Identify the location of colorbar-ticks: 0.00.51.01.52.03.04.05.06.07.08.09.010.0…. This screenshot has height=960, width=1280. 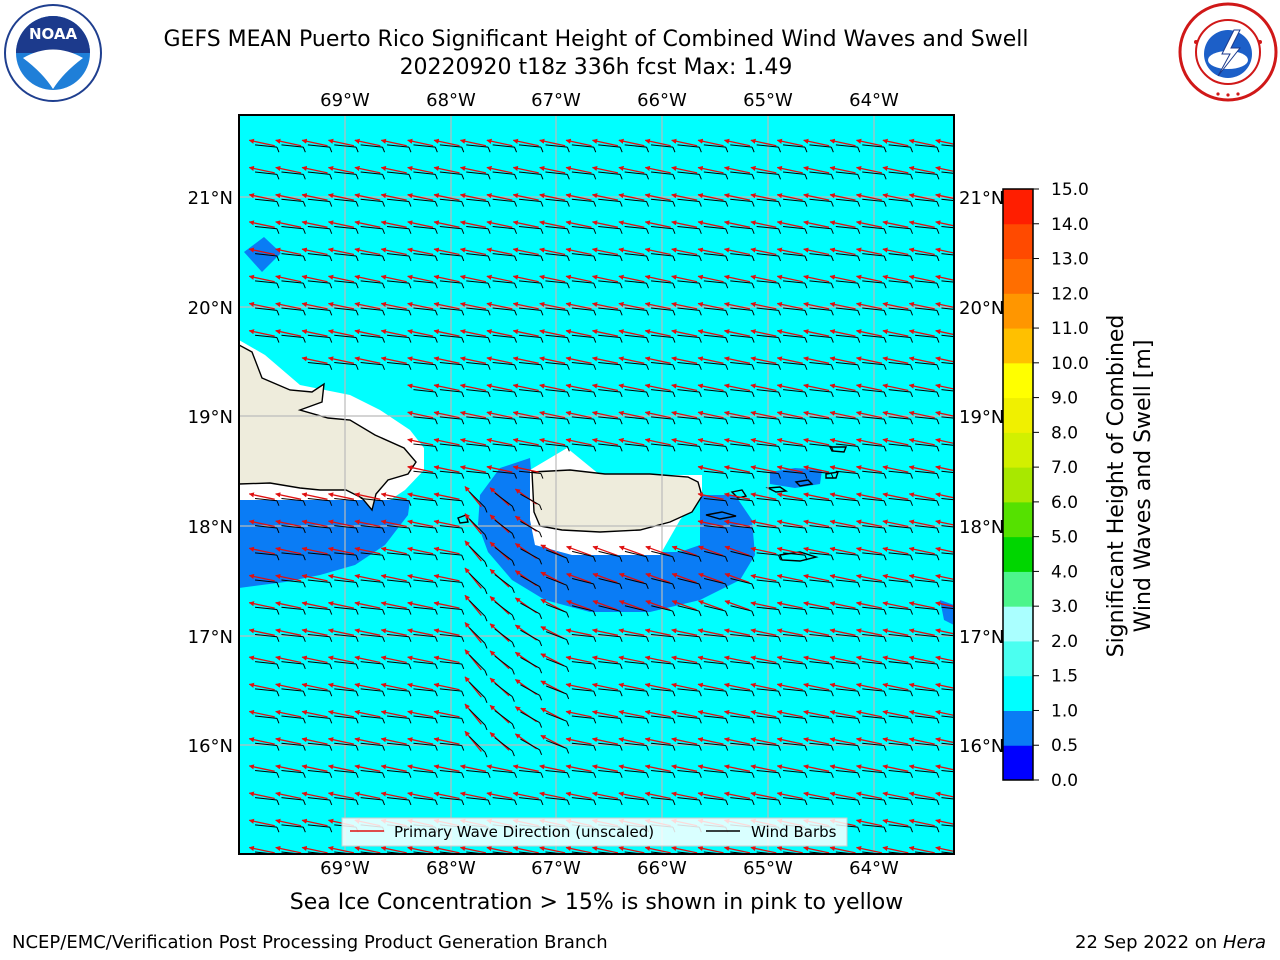
(1061, 485).